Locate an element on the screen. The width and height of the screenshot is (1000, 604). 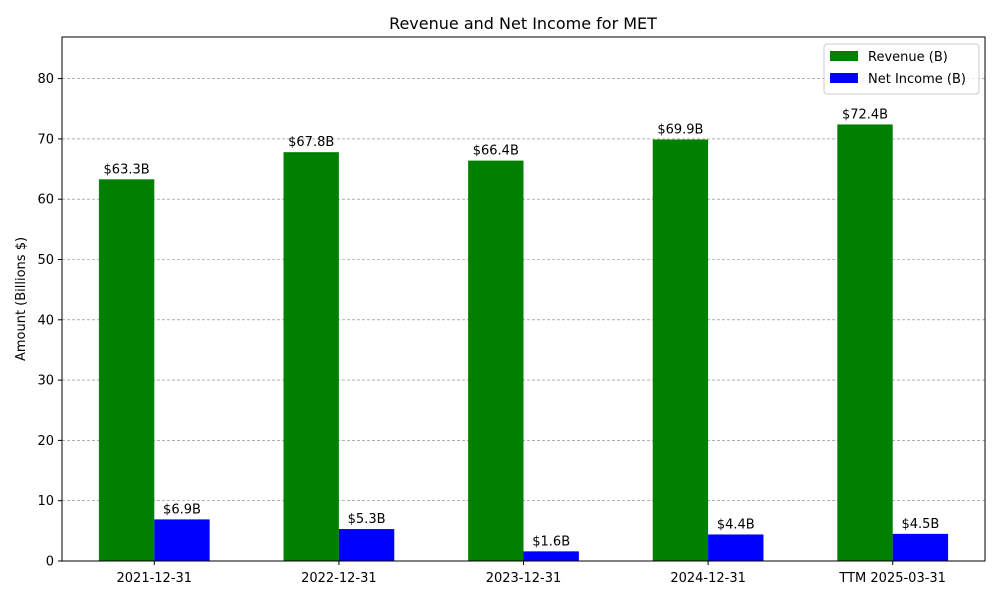
net-income-data-label: $4.5B is located at coordinates (920, 524).